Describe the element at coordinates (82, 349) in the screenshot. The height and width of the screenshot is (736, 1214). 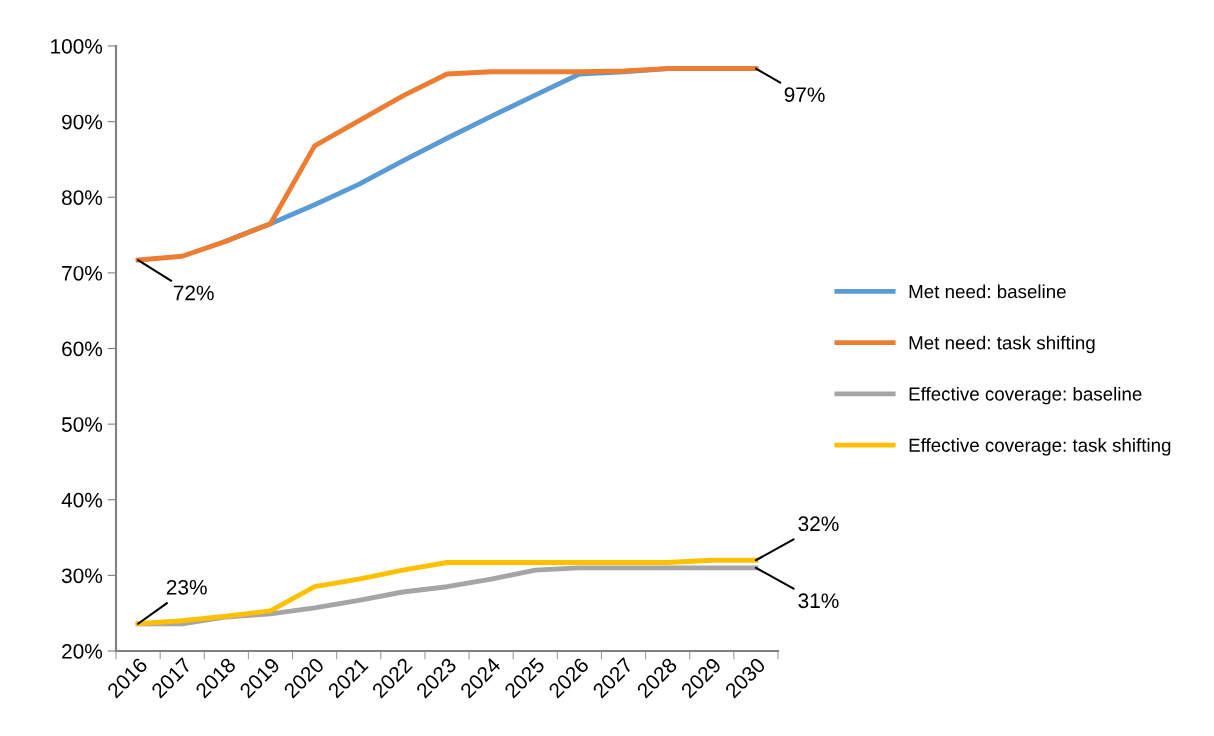
I see `y-tick-label: 60%` at that location.